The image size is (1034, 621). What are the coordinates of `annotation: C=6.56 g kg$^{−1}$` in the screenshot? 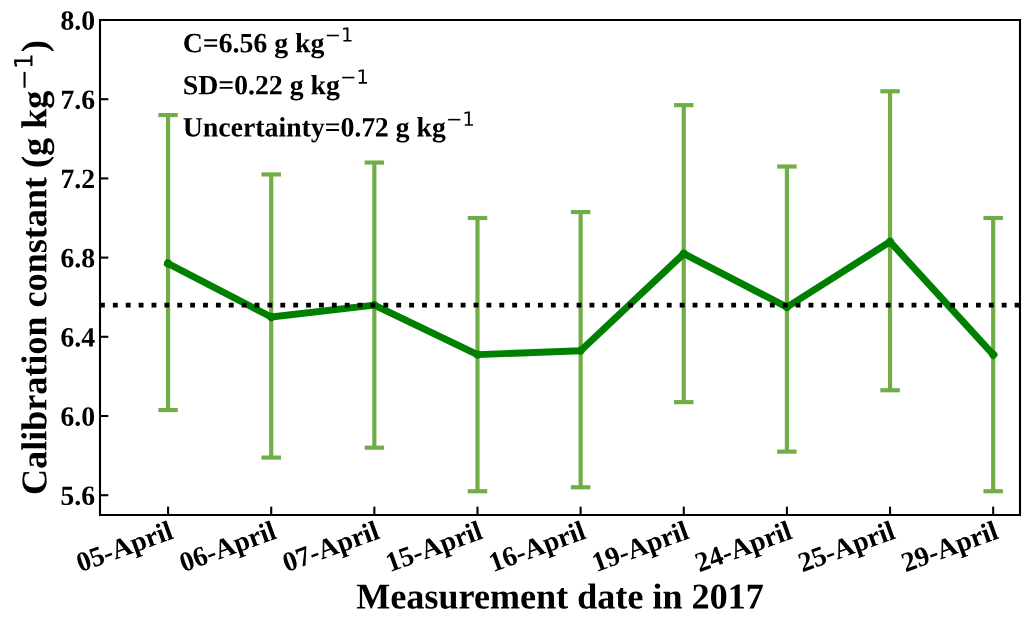 It's located at (268, 43).